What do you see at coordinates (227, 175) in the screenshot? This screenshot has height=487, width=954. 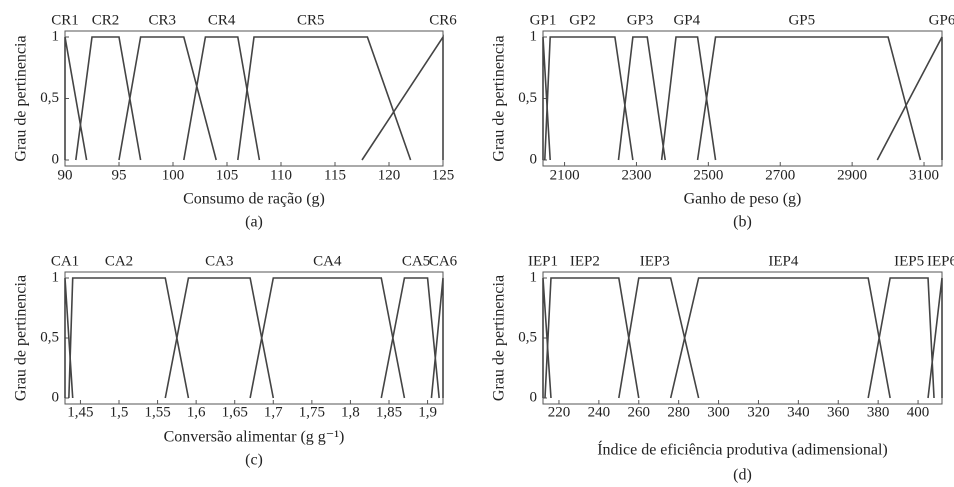 I see `x-tick-label: 105` at bounding box center [227, 175].